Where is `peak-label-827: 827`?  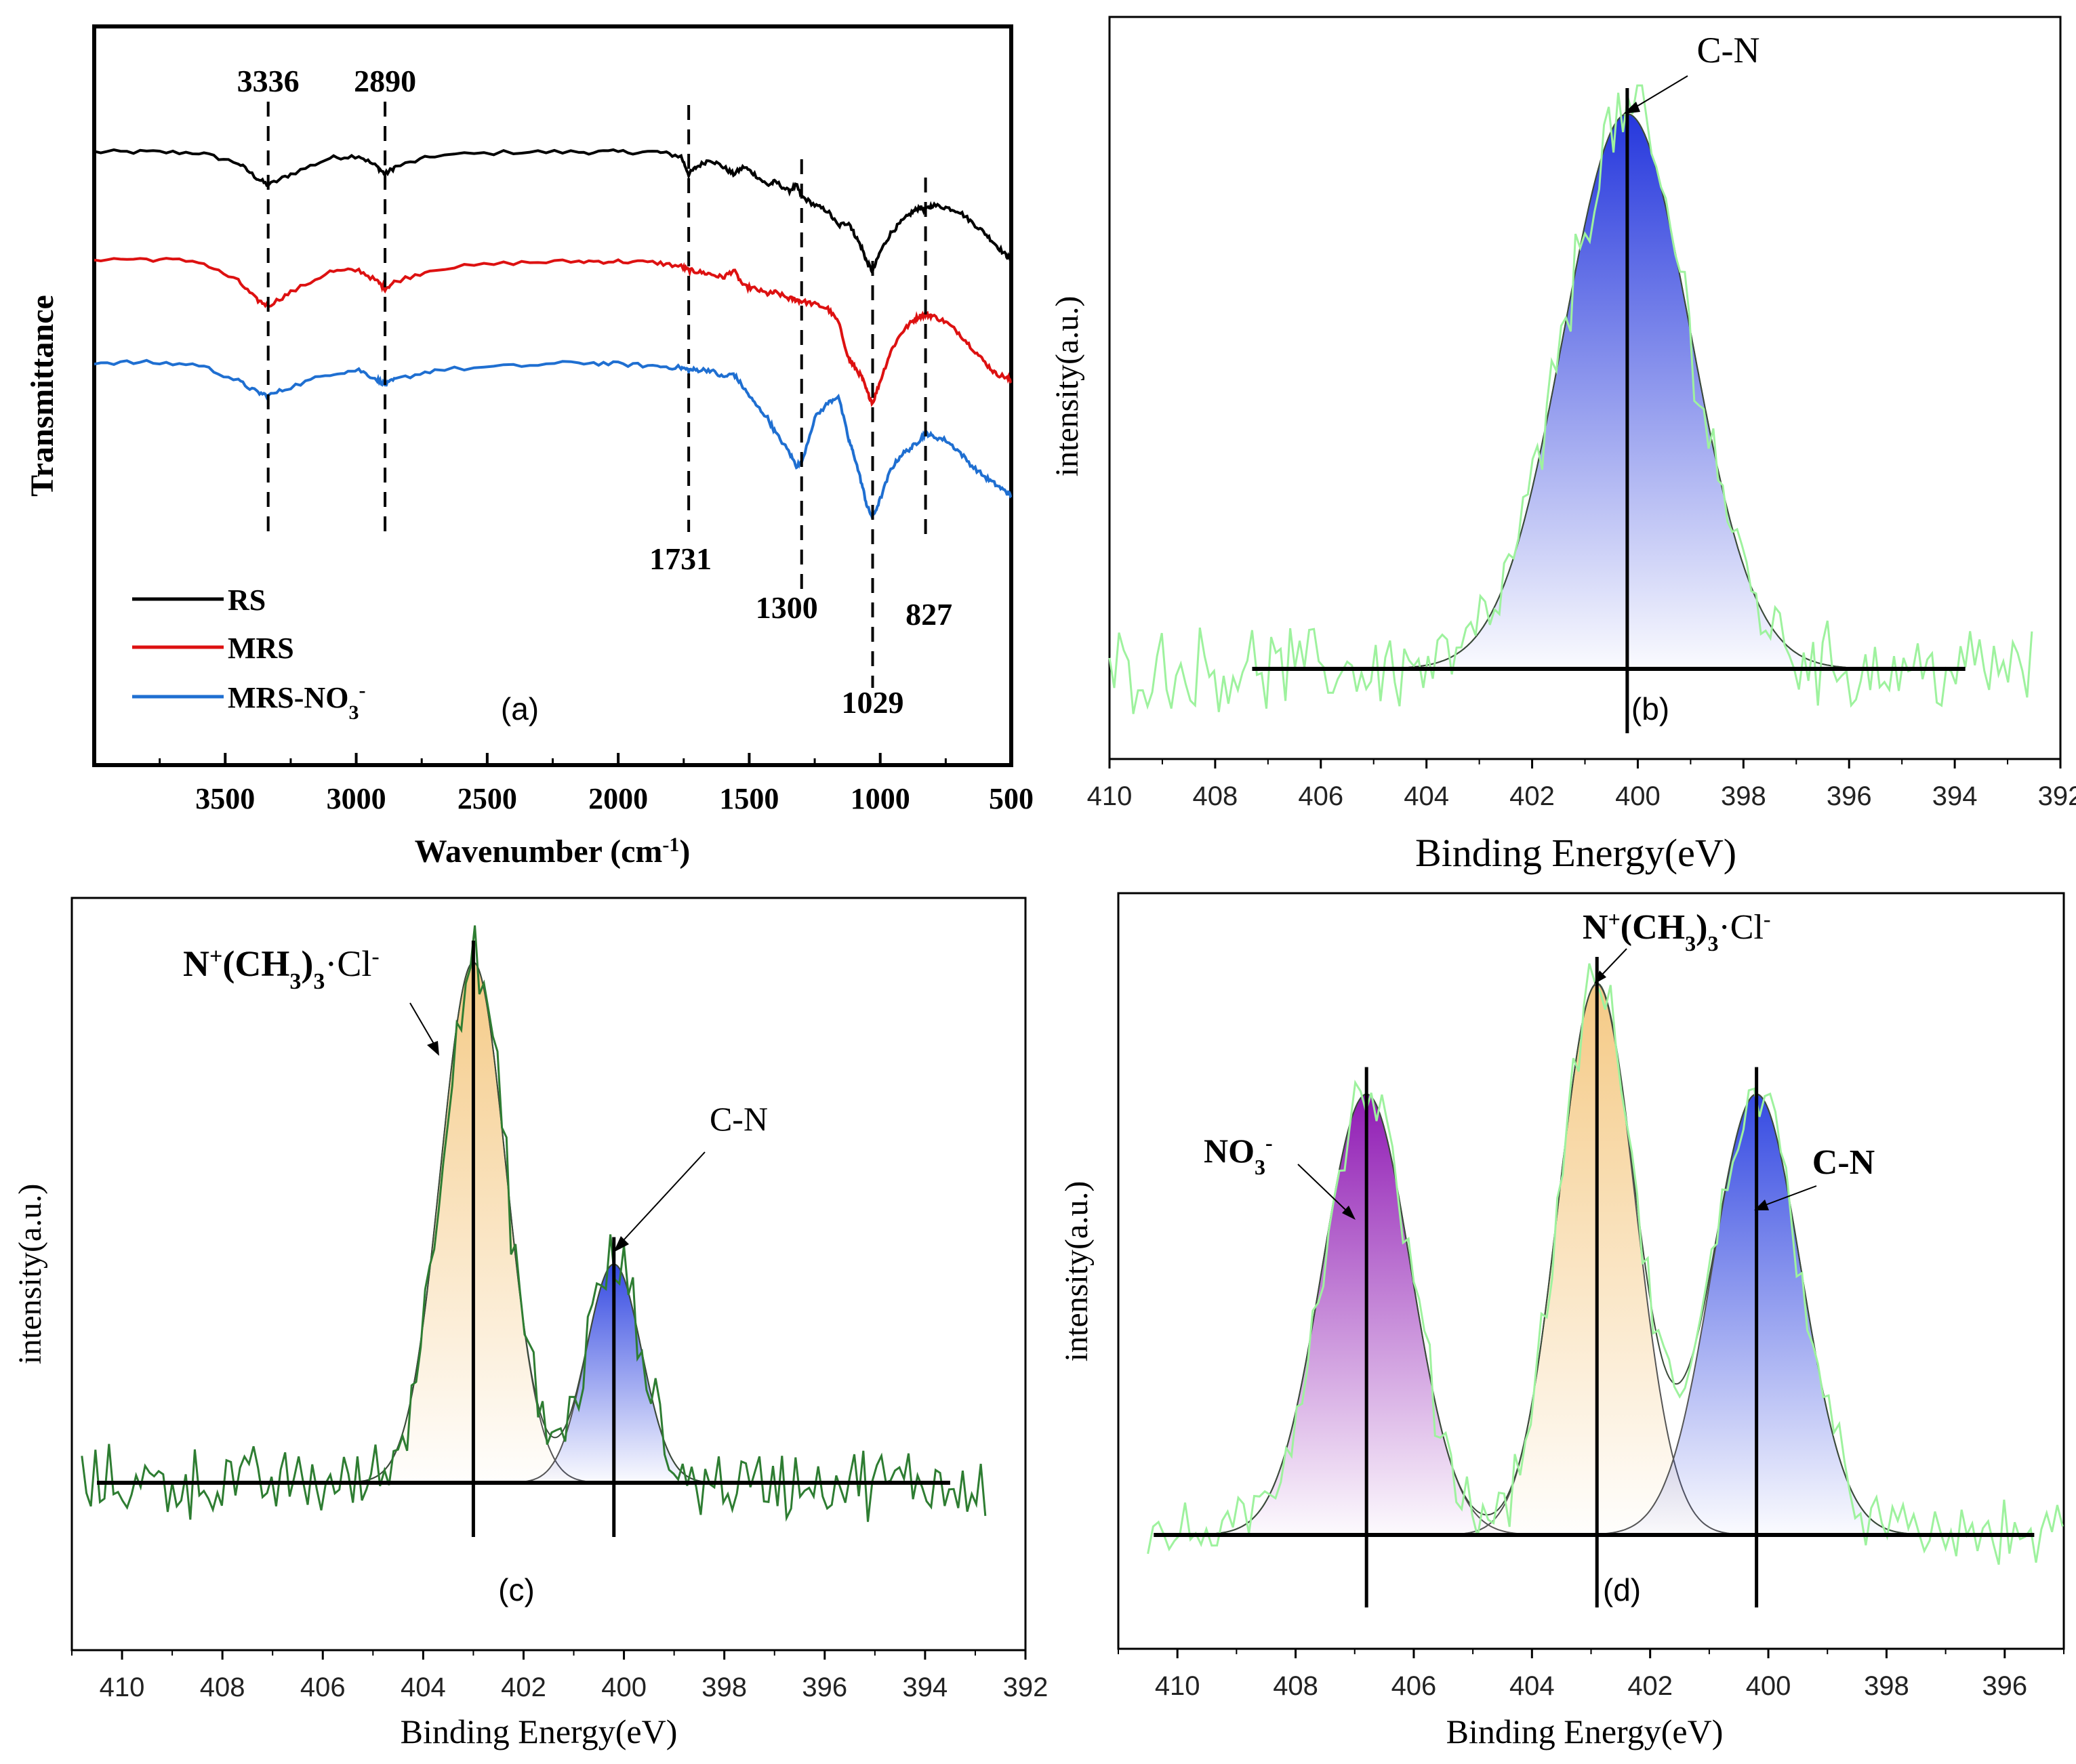
peak-label-827: 827 is located at coordinates (929, 614).